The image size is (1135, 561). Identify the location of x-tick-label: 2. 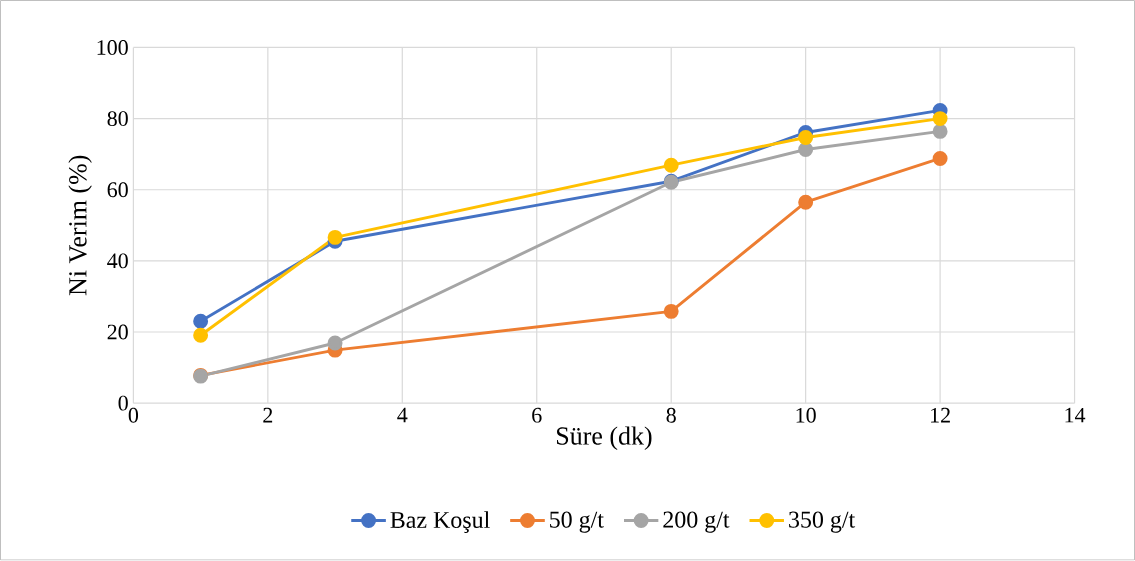
(268, 415).